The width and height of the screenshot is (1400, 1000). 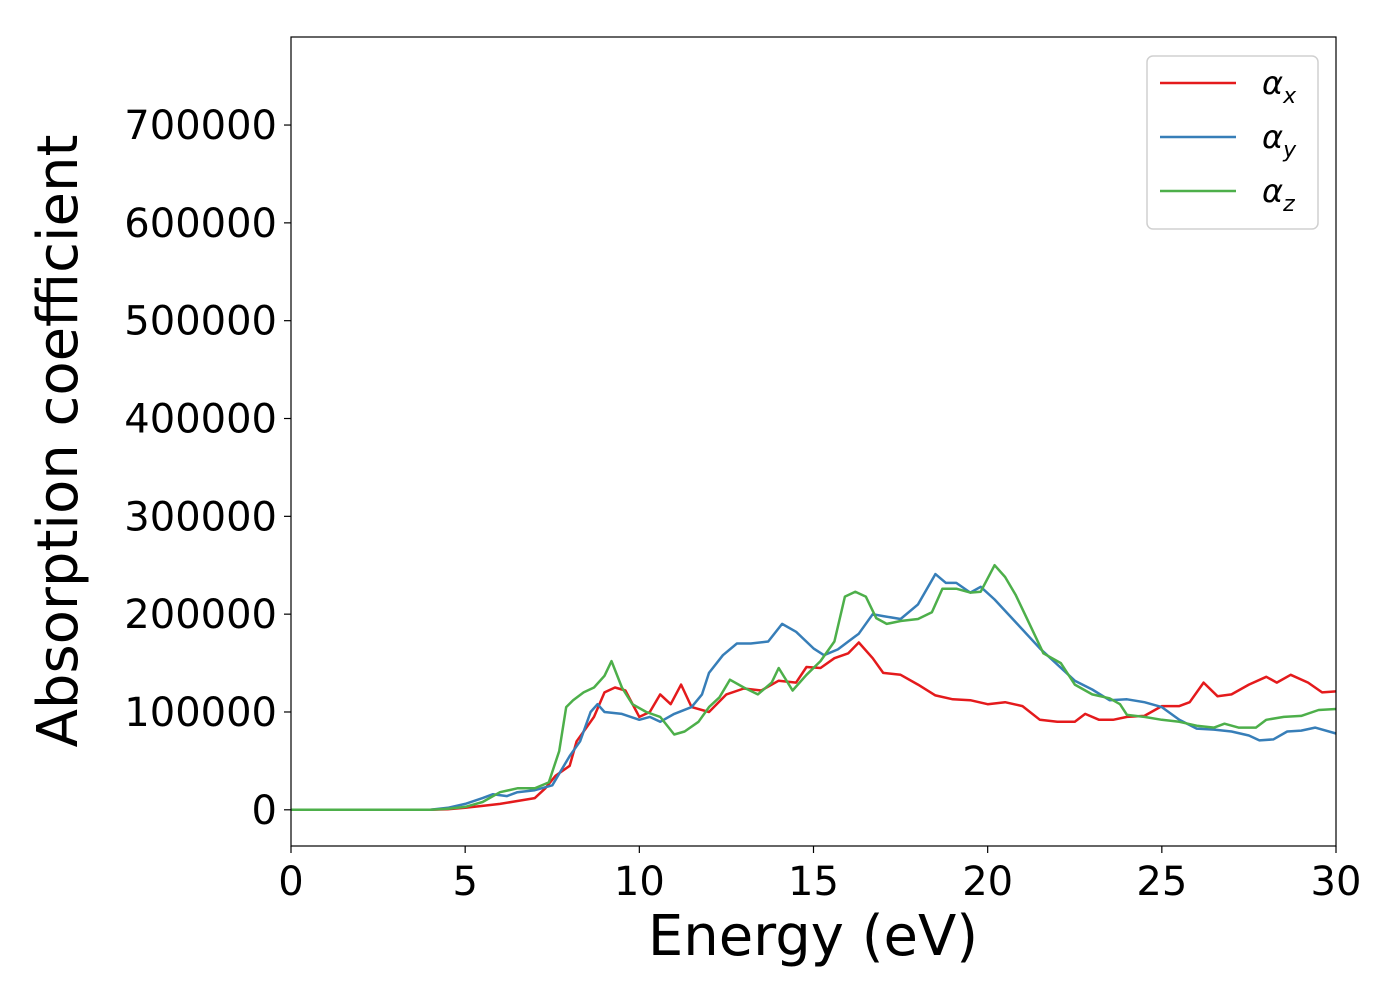 What do you see at coordinates (200, 517) in the screenshot?
I see `y-tick-label: 300000` at bounding box center [200, 517].